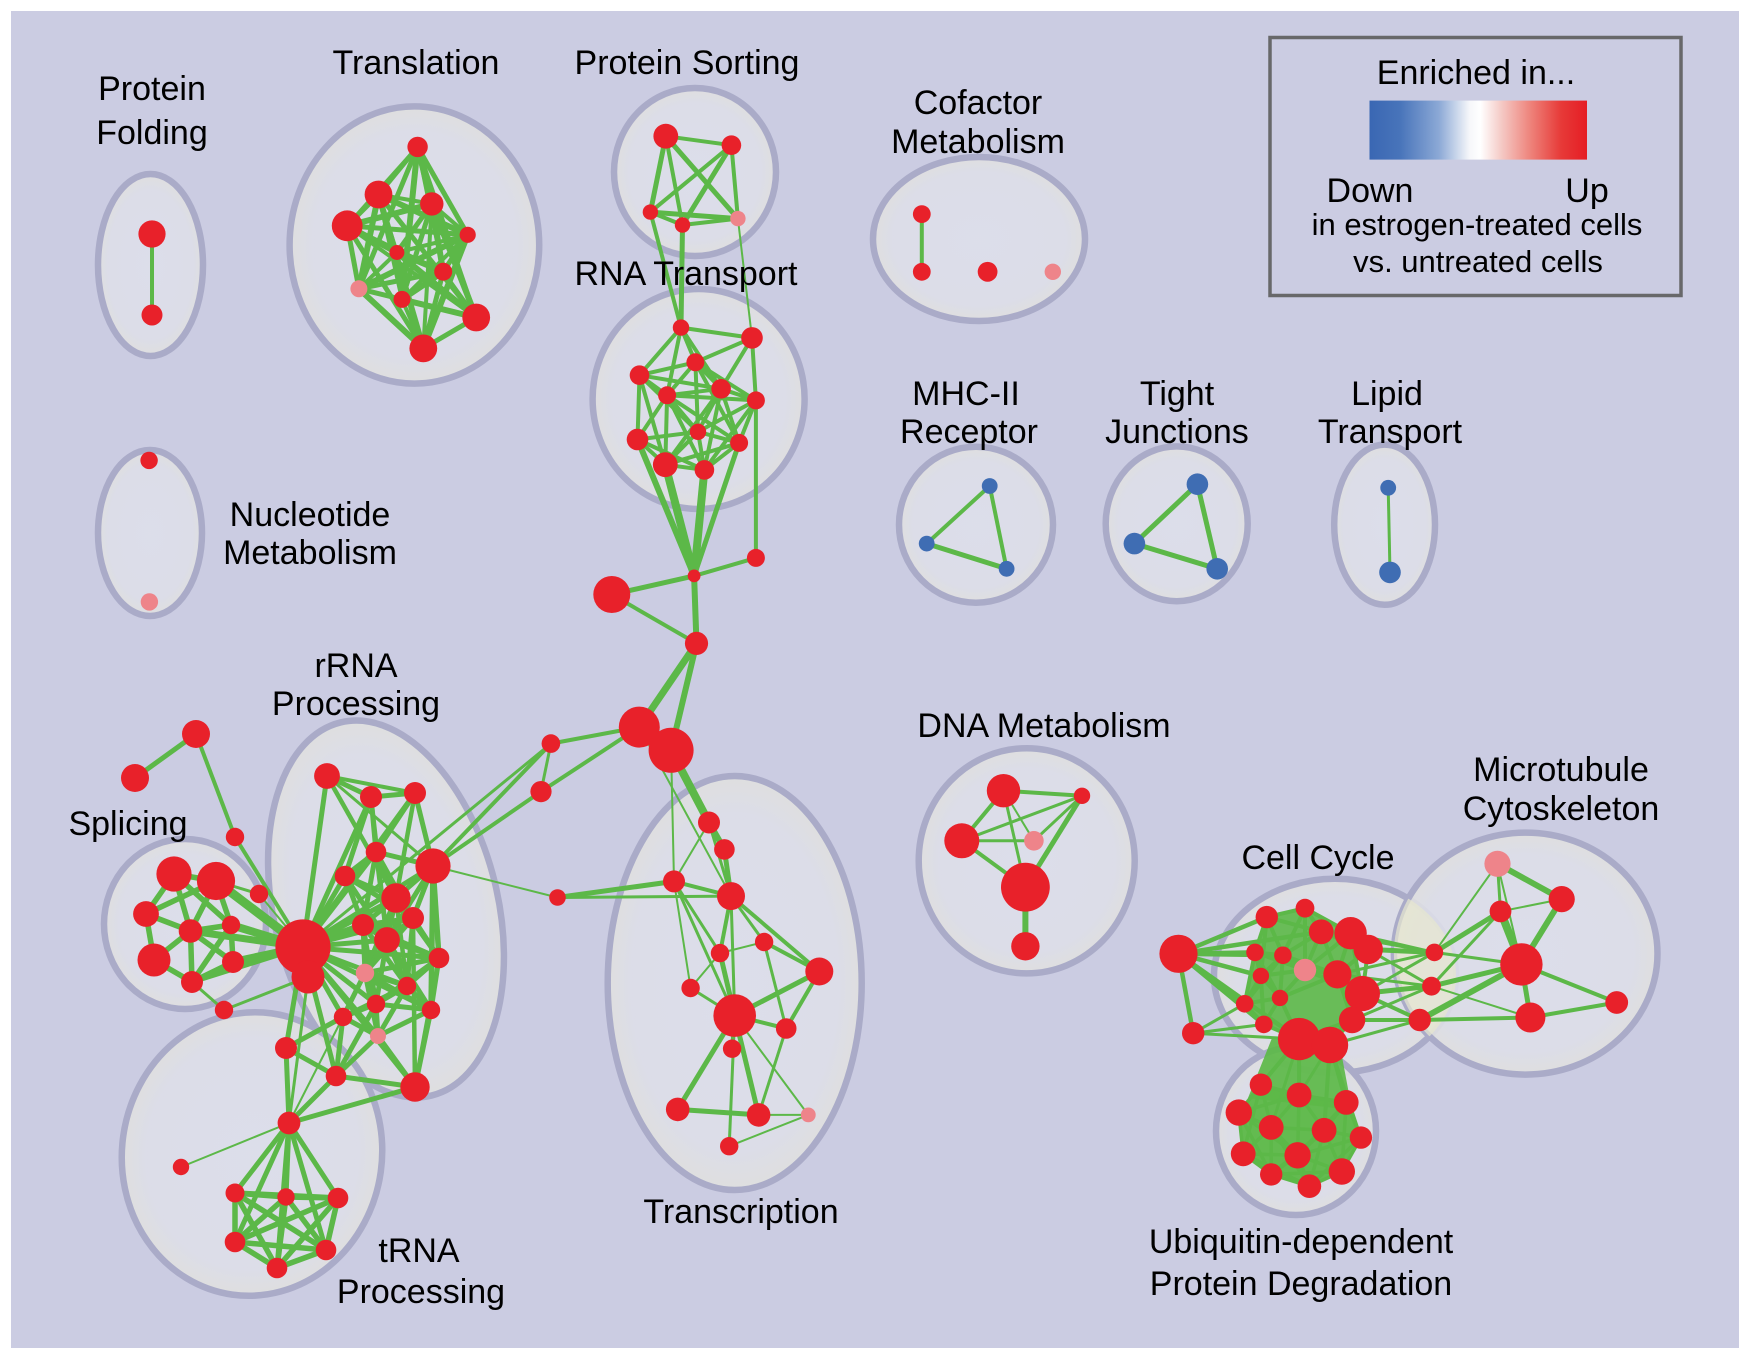 The width and height of the screenshot is (1750, 1360). Describe the element at coordinates (978, 103) in the screenshot. I see `svg-text: Cofactor` at that location.